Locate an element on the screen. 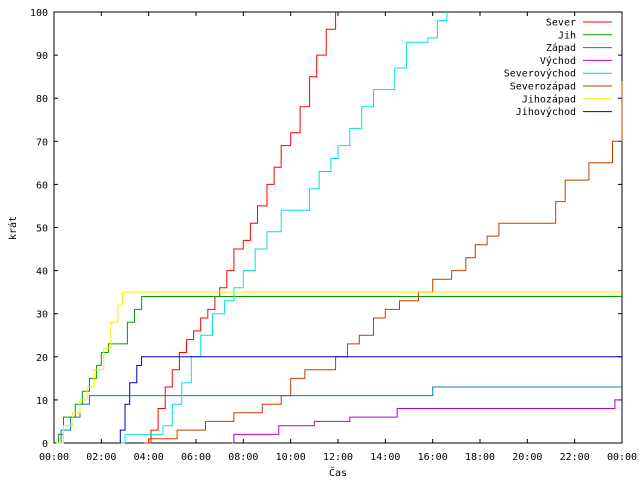  y-tick-label: 50 is located at coordinates (42, 229).